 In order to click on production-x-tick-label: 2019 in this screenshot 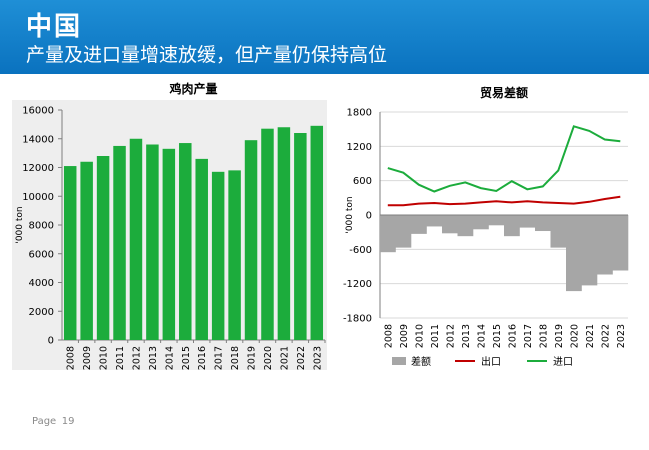, I will do `click(252, 358)`.